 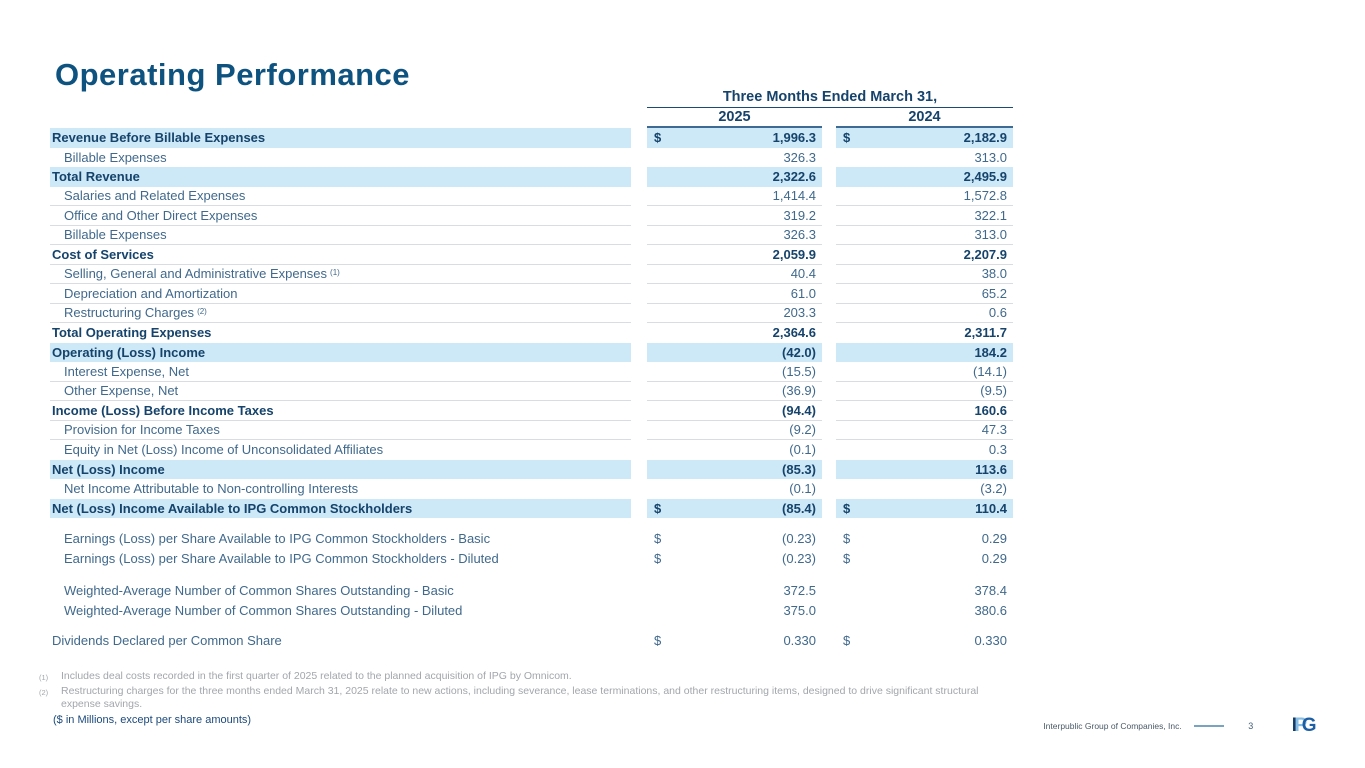 I want to click on value-2024: 160.6, so click(x=924, y=411).